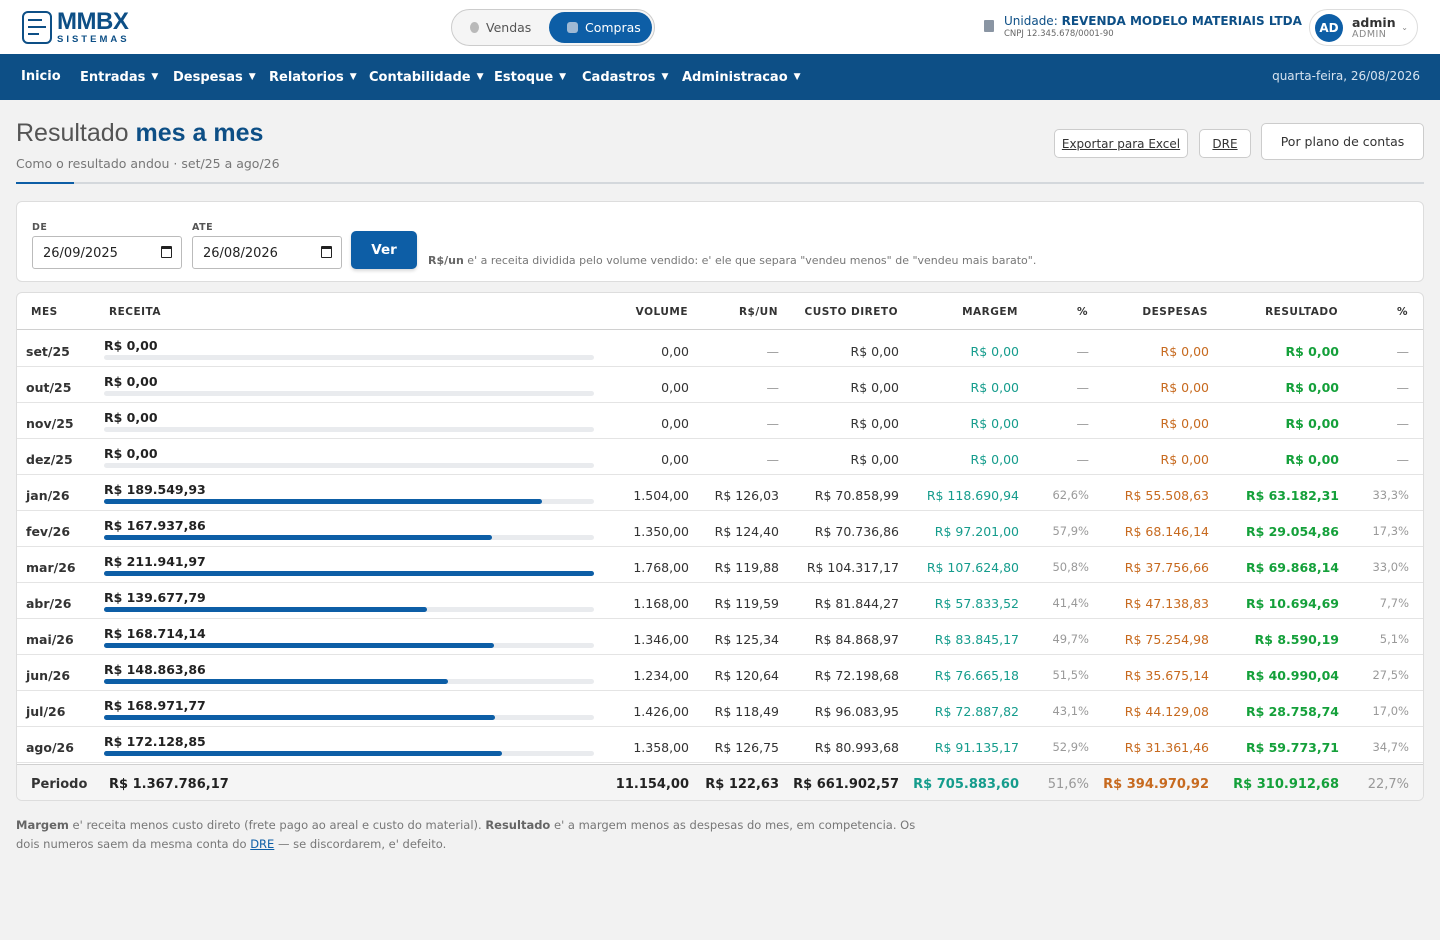 Image resolution: width=1440 pixels, height=940 pixels. What do you see at coordinates (856, 495) in the screenshot?
I see `row-custo: R$ 70.858,99` at bounding box center [856, 495].